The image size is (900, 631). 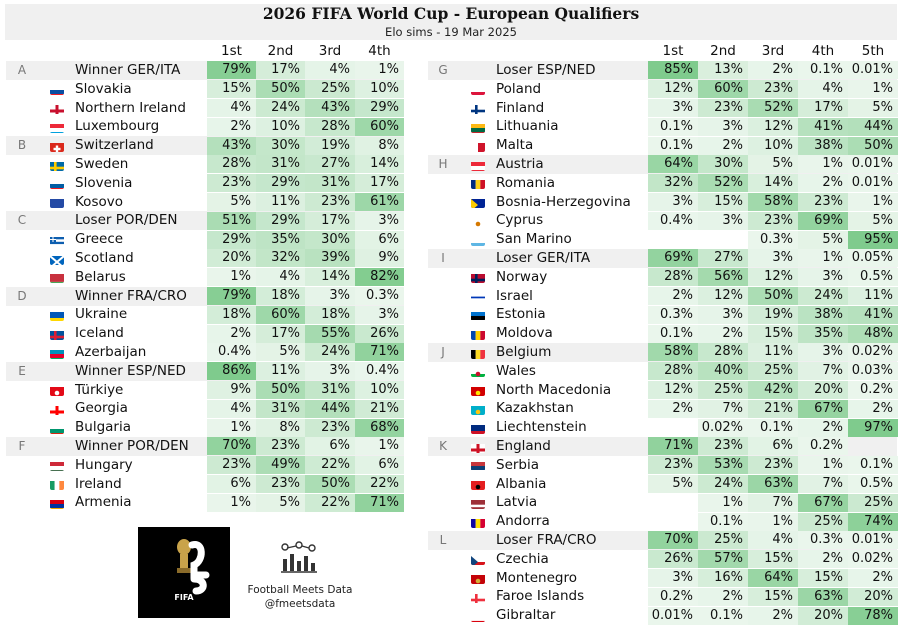 What do you see at coordinates (873, 239) in the screenshot?
I see `probability-cell: 95%` at bounding box center [873, 239].